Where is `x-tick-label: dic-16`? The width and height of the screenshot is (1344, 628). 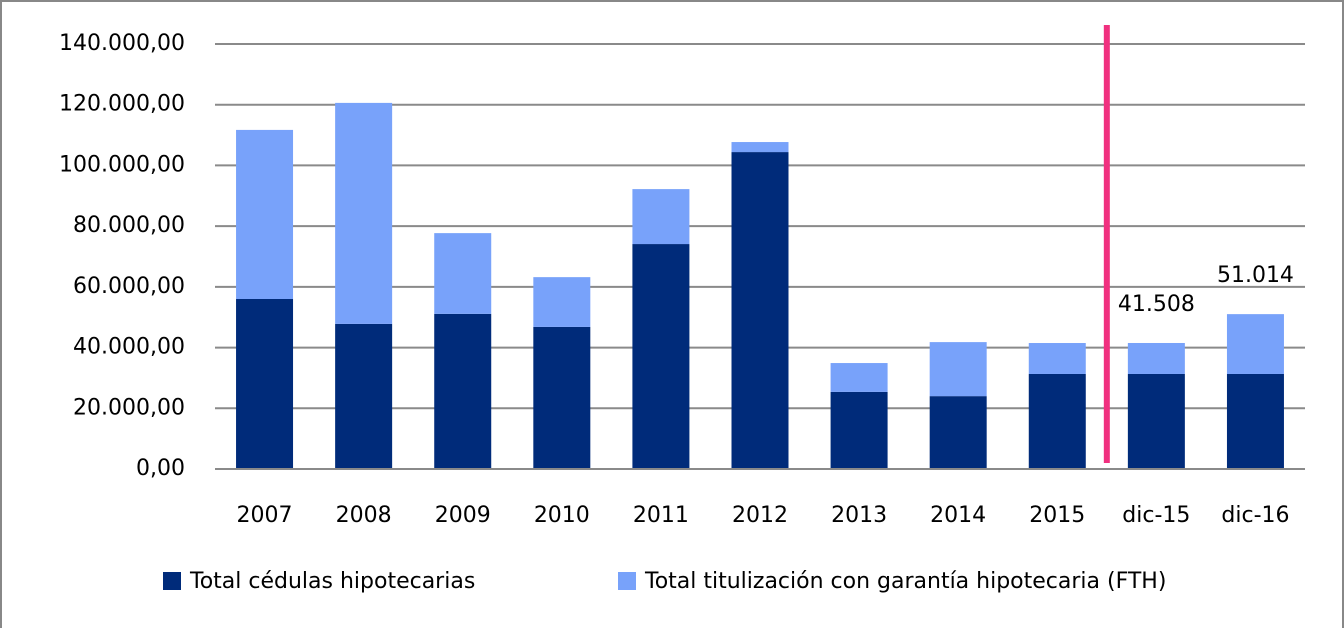 x-tick-label: dic-16 is located at coordinates (1255, 515).